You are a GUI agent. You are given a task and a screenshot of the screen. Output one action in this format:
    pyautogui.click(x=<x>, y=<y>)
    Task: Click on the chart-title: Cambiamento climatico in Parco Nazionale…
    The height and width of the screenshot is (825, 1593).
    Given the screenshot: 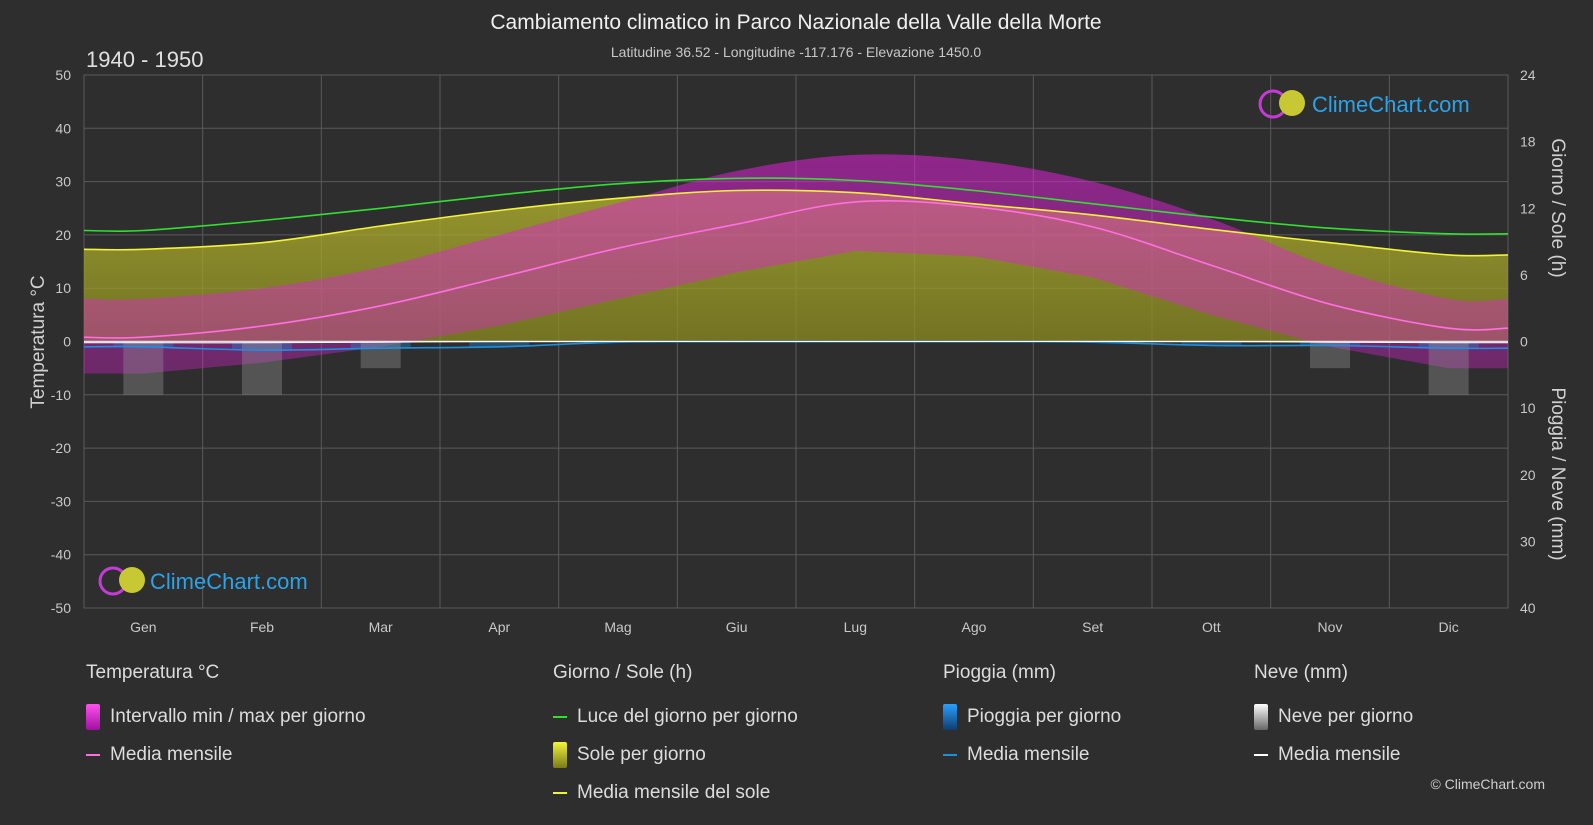 What is the action you would take?
    pyautogui.click(x=795, y=22)
    